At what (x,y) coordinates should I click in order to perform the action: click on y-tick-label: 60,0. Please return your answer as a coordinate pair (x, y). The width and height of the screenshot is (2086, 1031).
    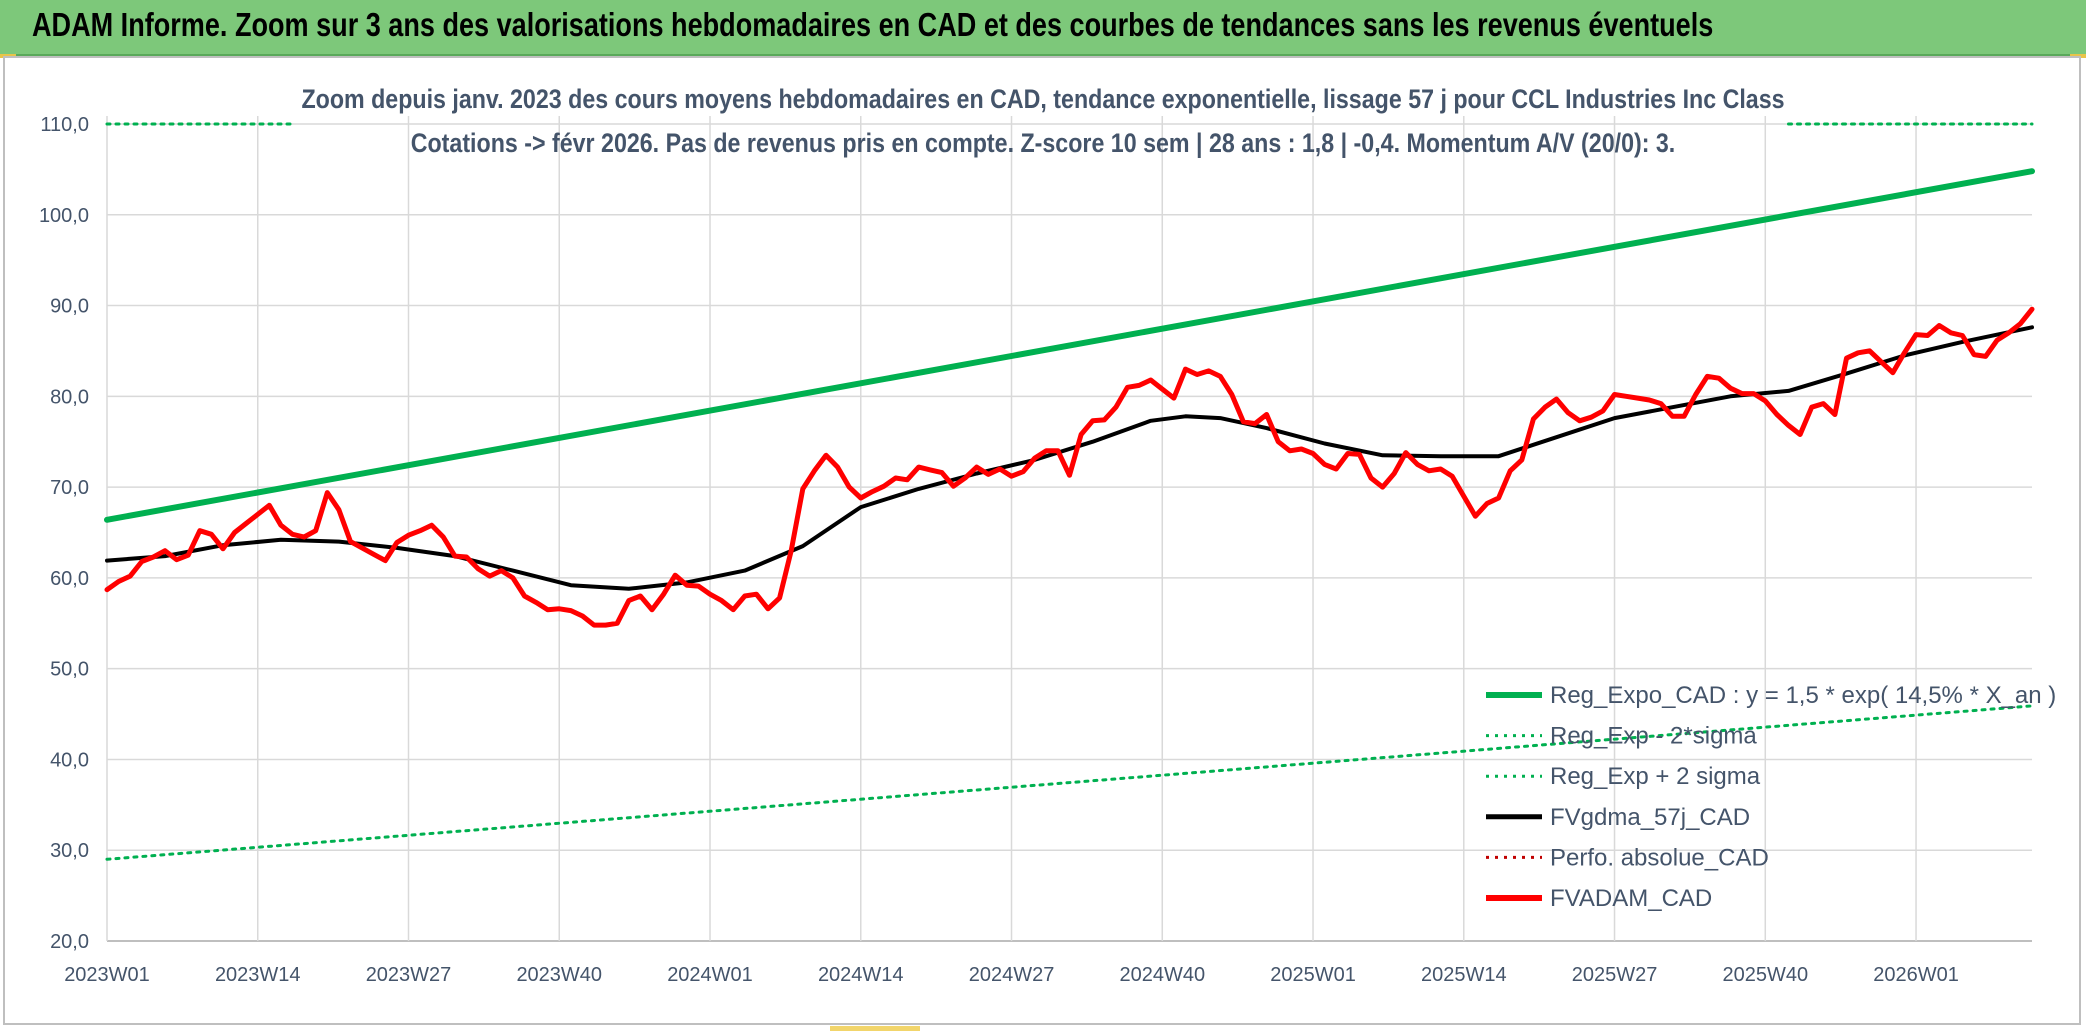
    Looking at the image, I should click on (69, 579).